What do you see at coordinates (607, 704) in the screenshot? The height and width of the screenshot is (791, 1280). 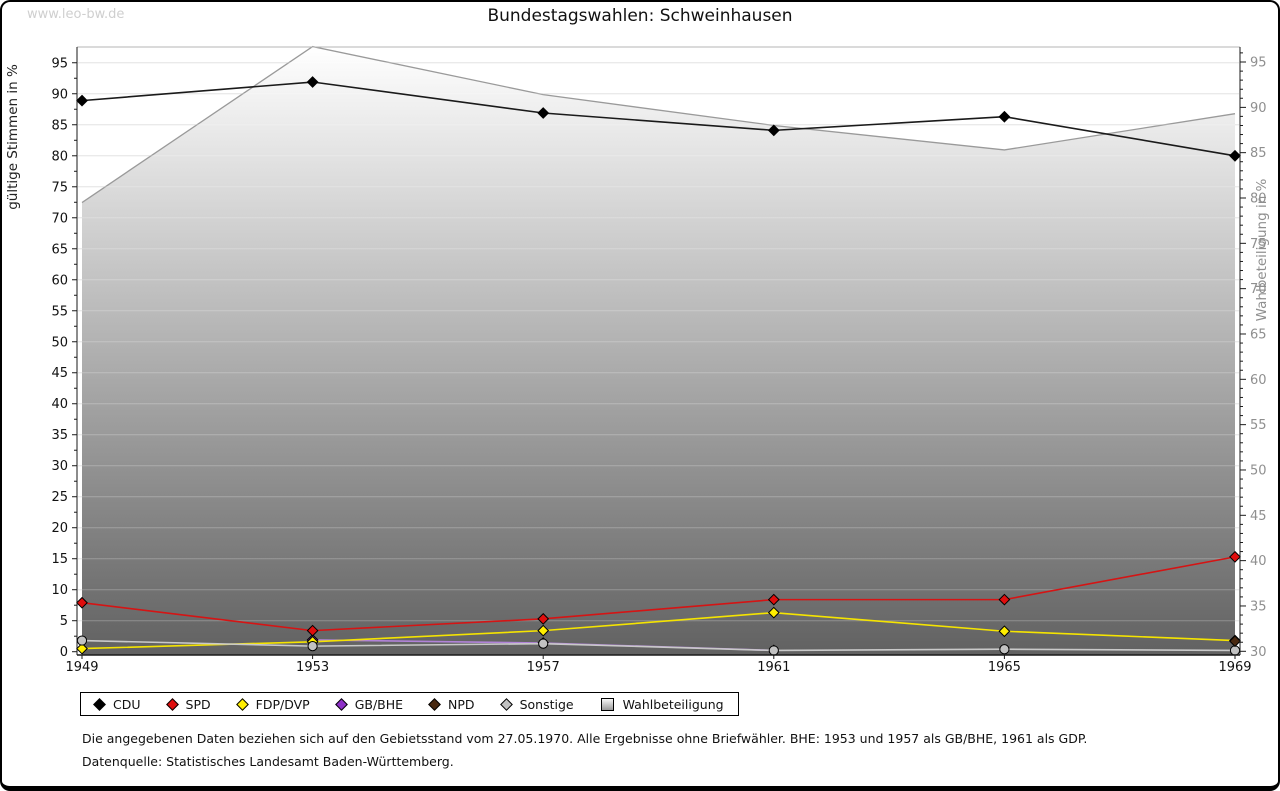 I see `wahlbeteiligung-legend-marker-icon` at bounding box center [607, 704].